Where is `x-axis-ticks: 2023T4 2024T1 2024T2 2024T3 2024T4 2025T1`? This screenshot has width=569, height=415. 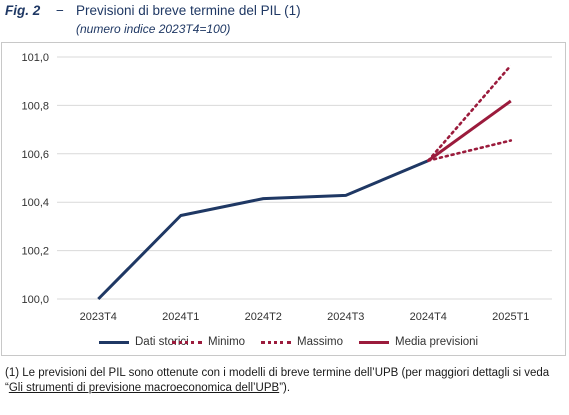
x-axis-ticks: 2023T4 2024T1 2024T2 2024T3 2024T4 2025T1 is located at coordinates (305, 317).